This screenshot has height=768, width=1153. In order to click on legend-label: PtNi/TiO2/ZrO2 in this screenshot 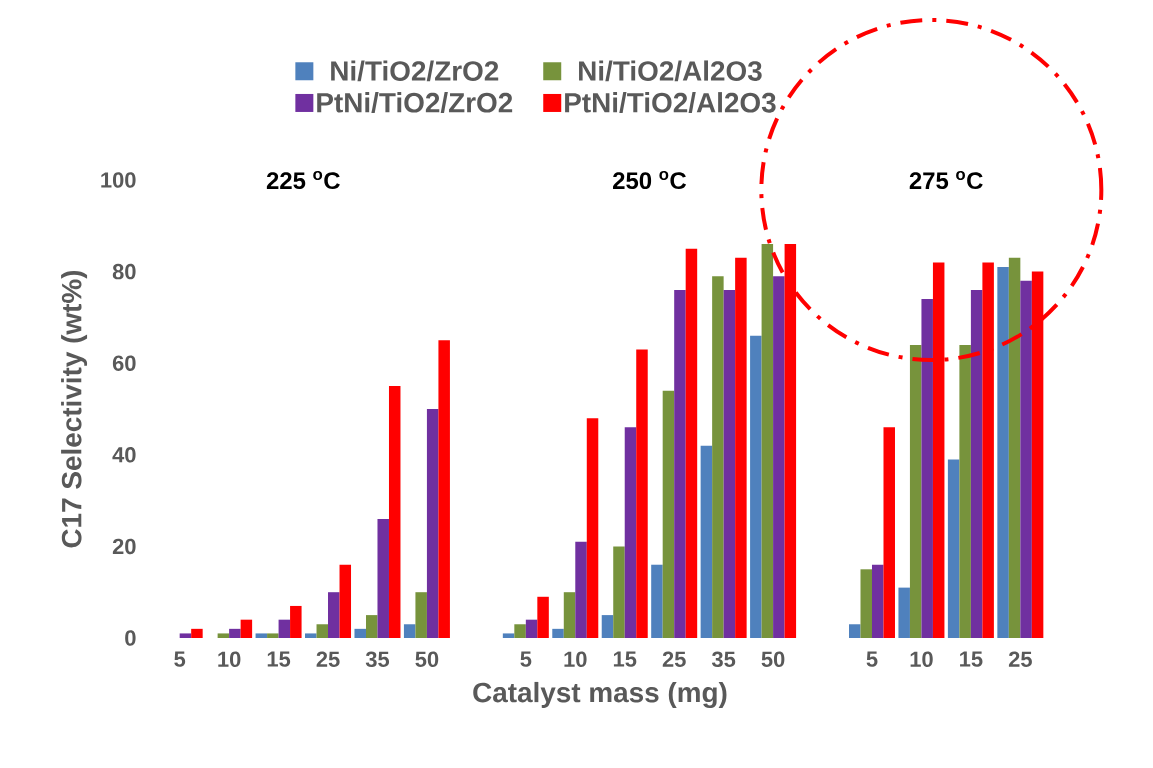, I will do `click(415, 102)`.